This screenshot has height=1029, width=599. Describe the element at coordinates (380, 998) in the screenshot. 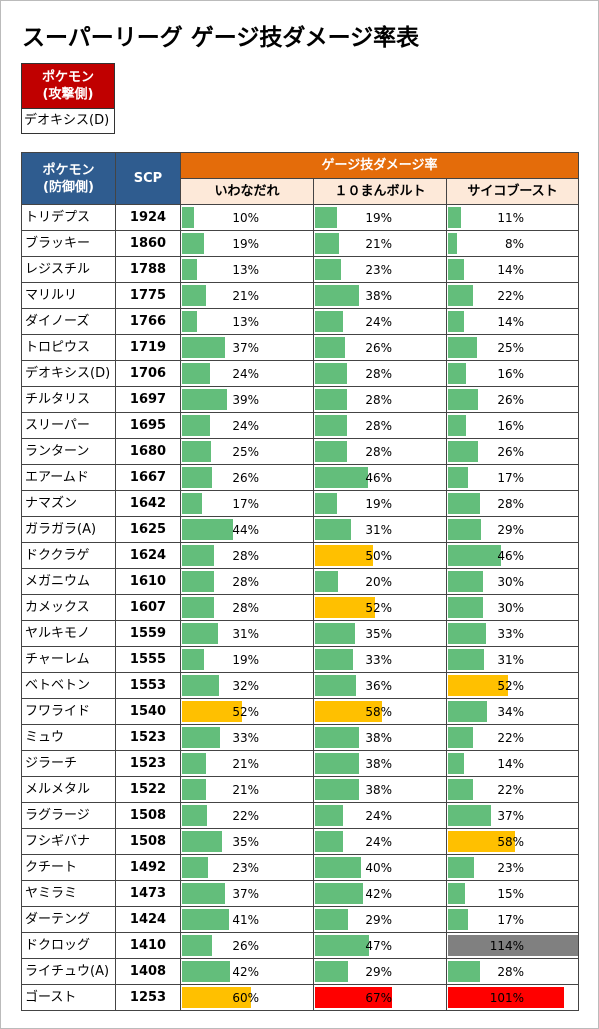

I see `damage-cell: 67%` at that location.